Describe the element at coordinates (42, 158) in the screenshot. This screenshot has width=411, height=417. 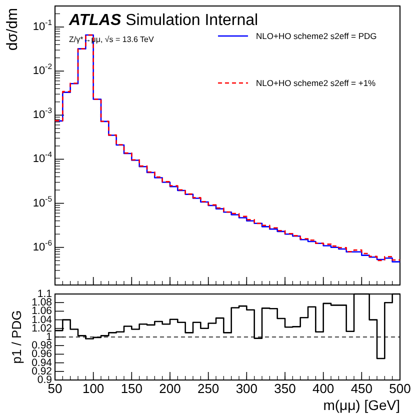
I see `y-tick-label: 10$^{-4}$` at that location.